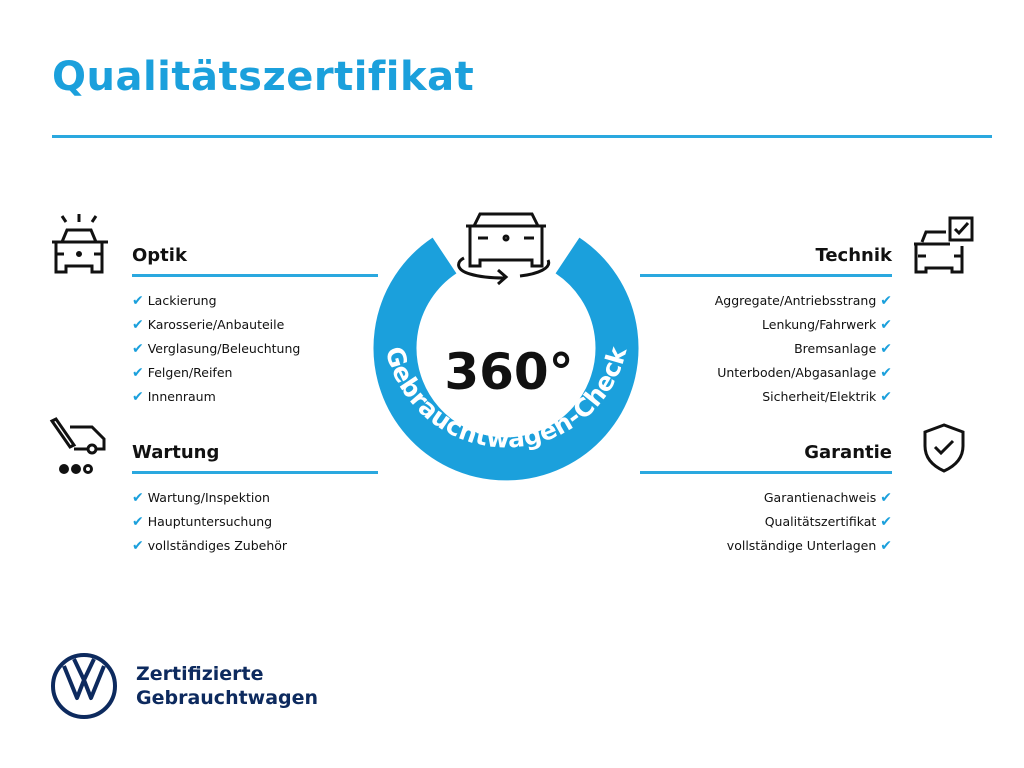 This screenshot has width=1024, height=768. Describe the element at coordinates (853, 255) in the screenshot. I see `section-title: Technik` at that location.